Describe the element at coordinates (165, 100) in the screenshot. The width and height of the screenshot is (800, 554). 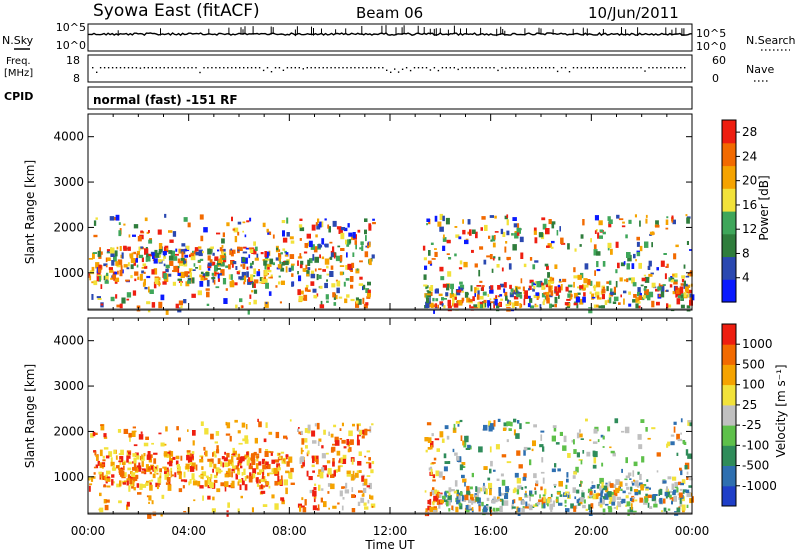
I see `cpid-value: normal (fast) -151 RF` at that location.